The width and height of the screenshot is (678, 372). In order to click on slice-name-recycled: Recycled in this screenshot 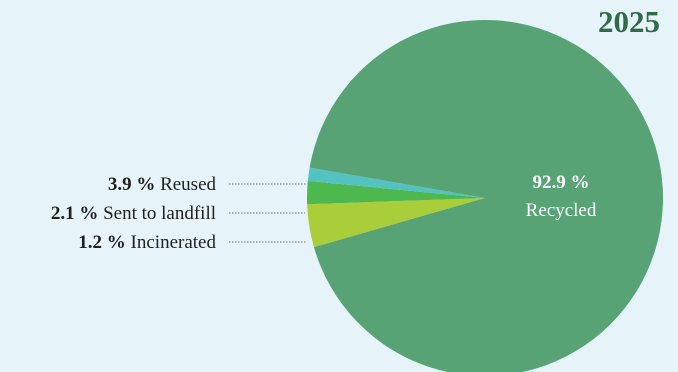, I will do `click(561, 210)`.